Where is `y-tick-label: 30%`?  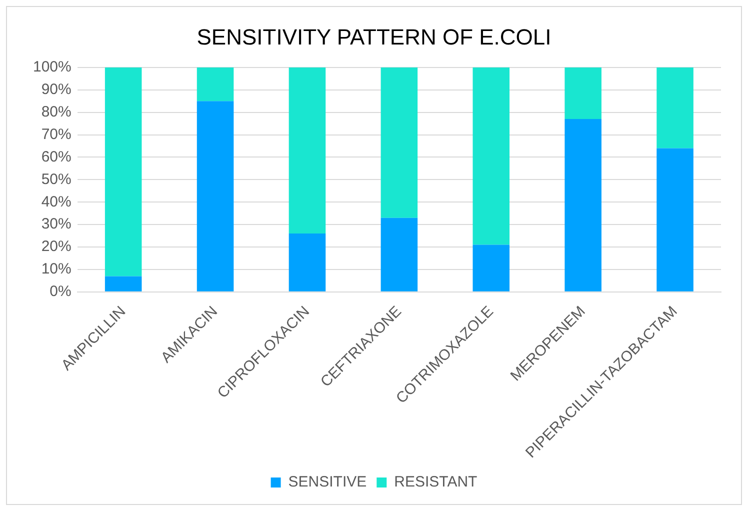
y-tick-label: 30% is located at coordinates (56, 224).